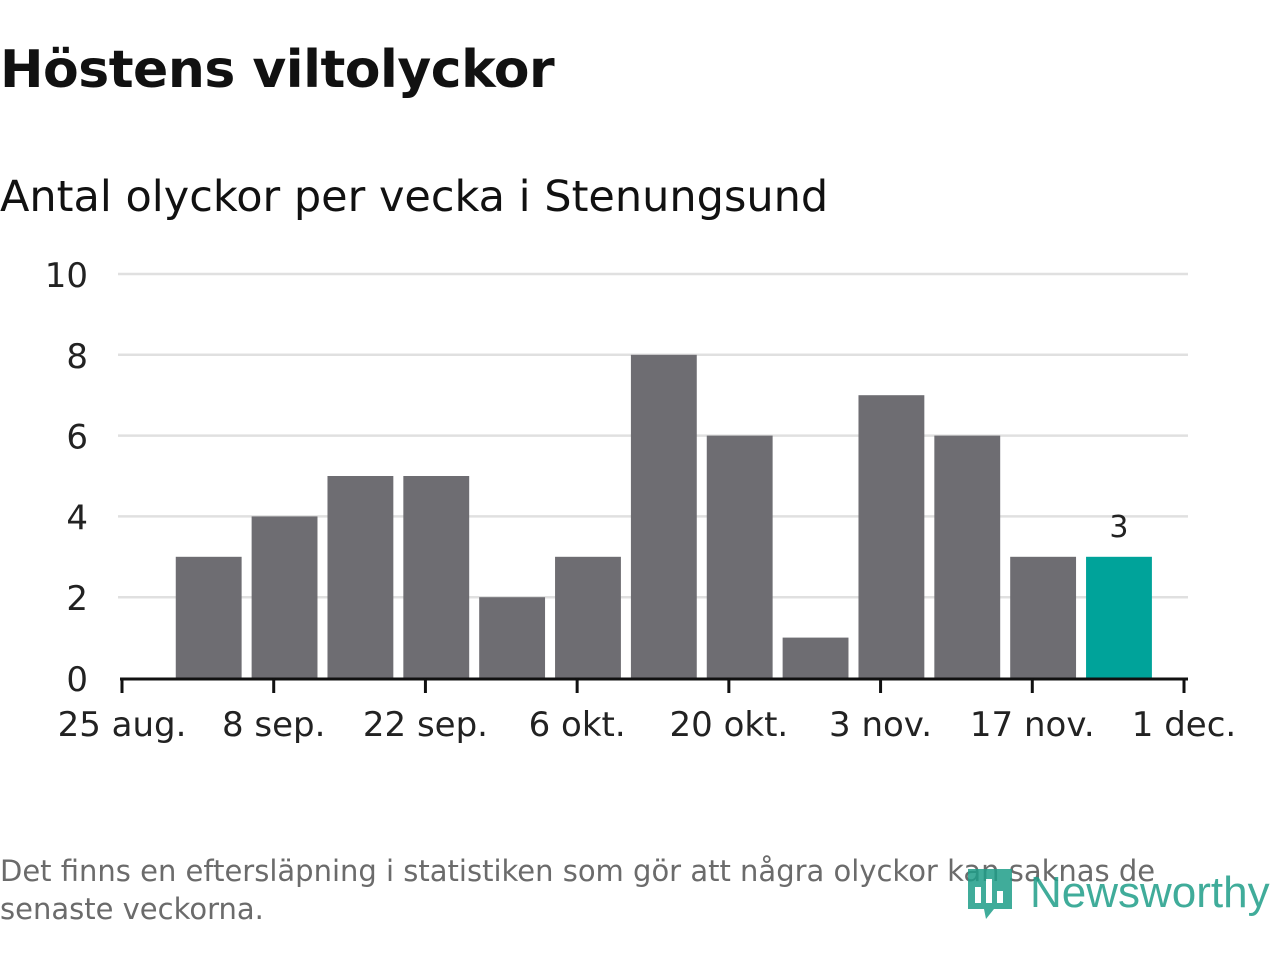 This screenshot has width=1280, height=960. Describe the element at coordinates (425, 725) in the screenshot. I see `x-tick-label: 22 sep.` at that location.